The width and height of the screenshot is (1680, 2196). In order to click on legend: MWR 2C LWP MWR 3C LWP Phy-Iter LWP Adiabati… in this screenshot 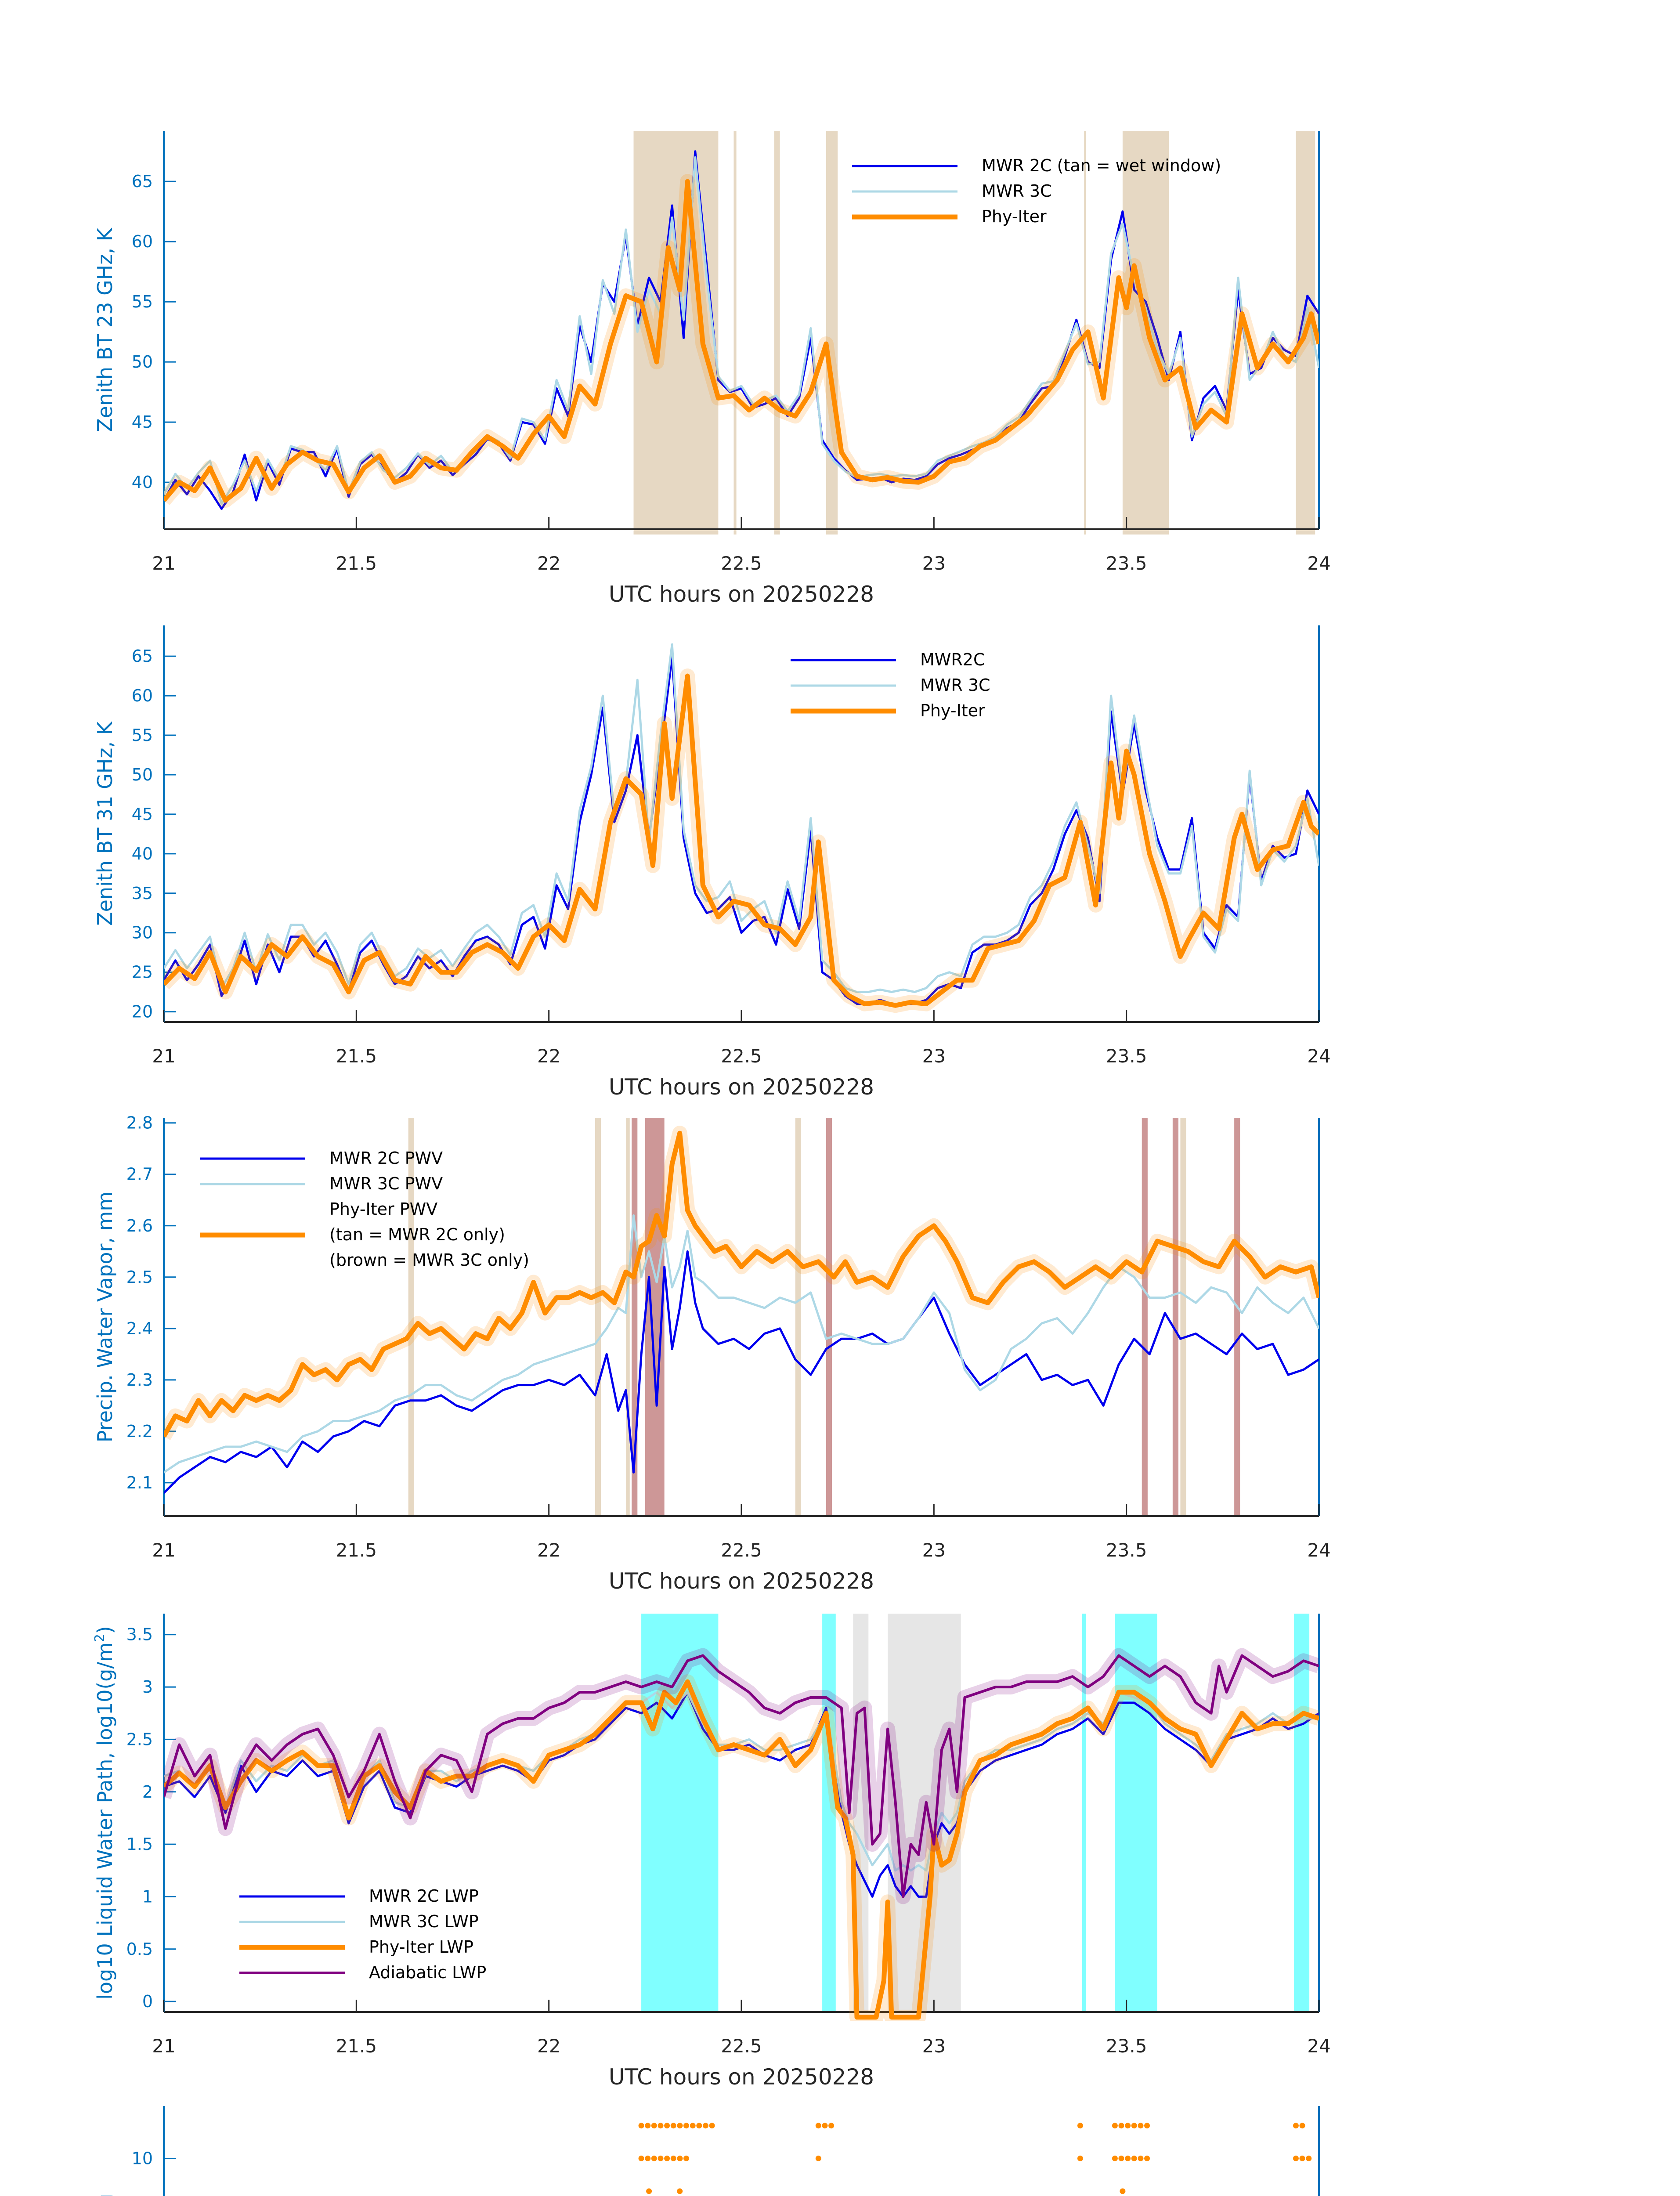, I will do `click(362, 1934)`.